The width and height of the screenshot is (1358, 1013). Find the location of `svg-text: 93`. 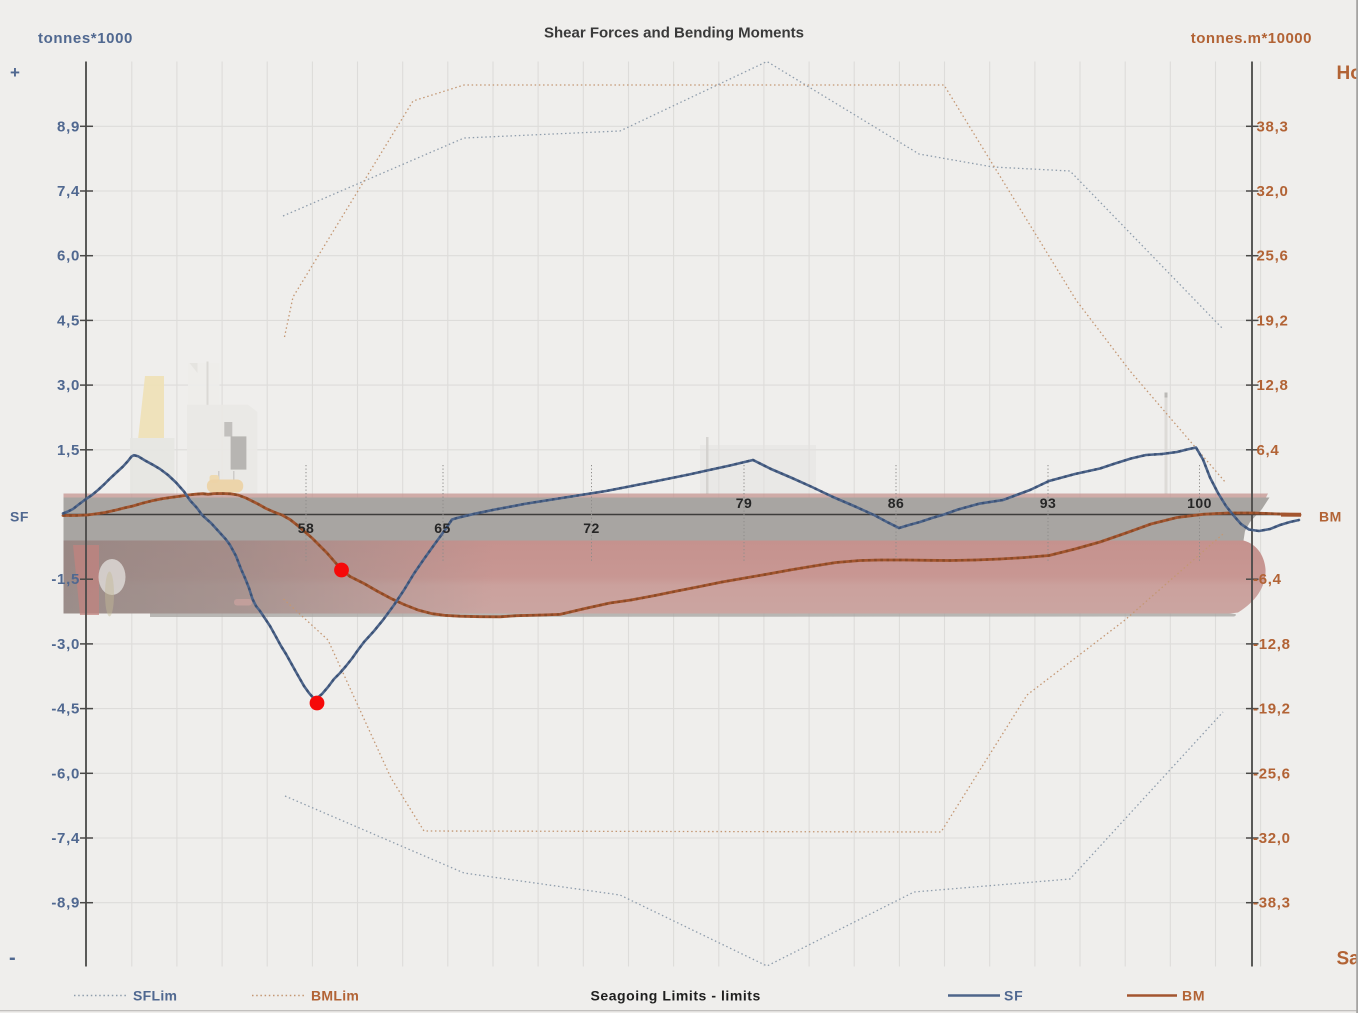

svg-text: 93 is located at coordinates (1048, 503).